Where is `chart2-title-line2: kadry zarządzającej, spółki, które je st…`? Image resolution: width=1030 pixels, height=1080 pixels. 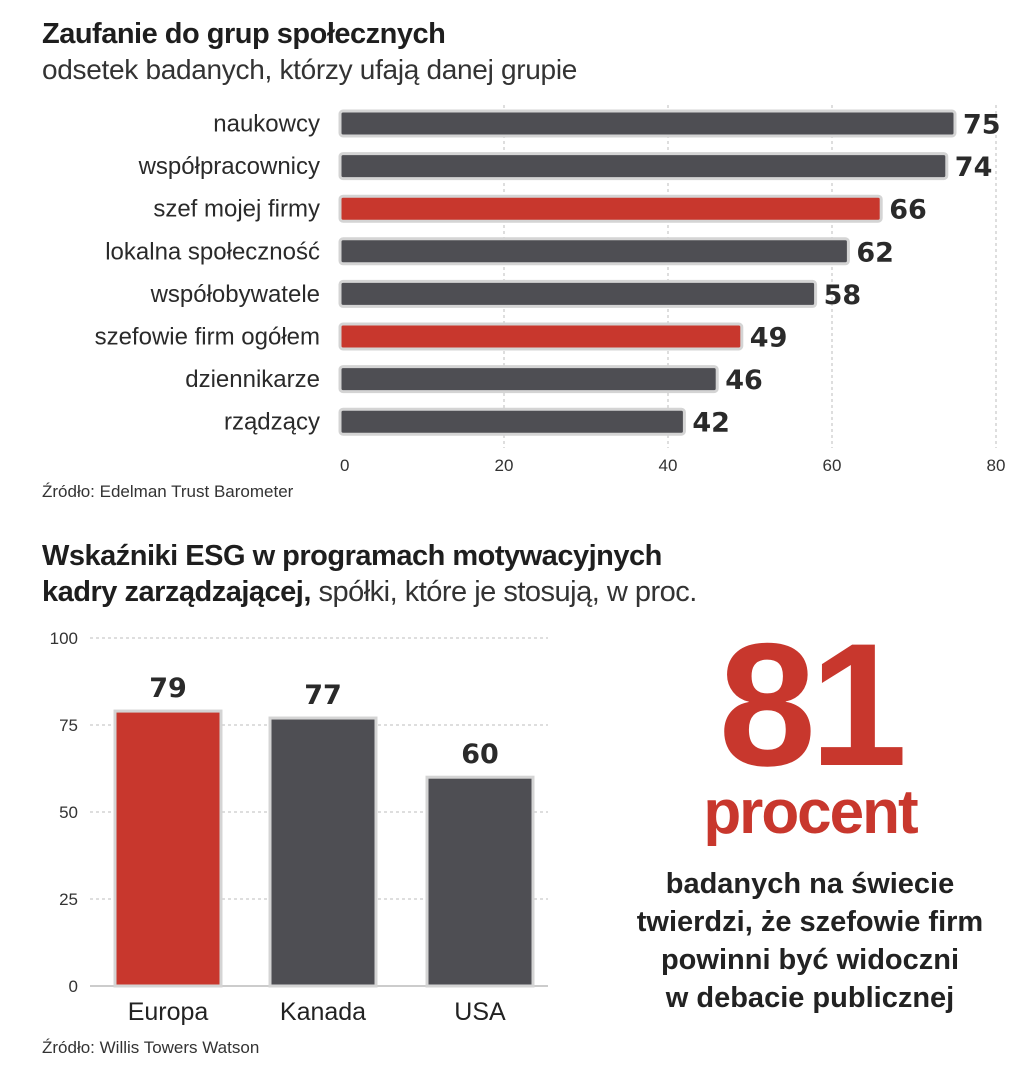 chart2-title-line2: kadry zarządzającej, spółki, które je st… is located at coordinates (369, 592).